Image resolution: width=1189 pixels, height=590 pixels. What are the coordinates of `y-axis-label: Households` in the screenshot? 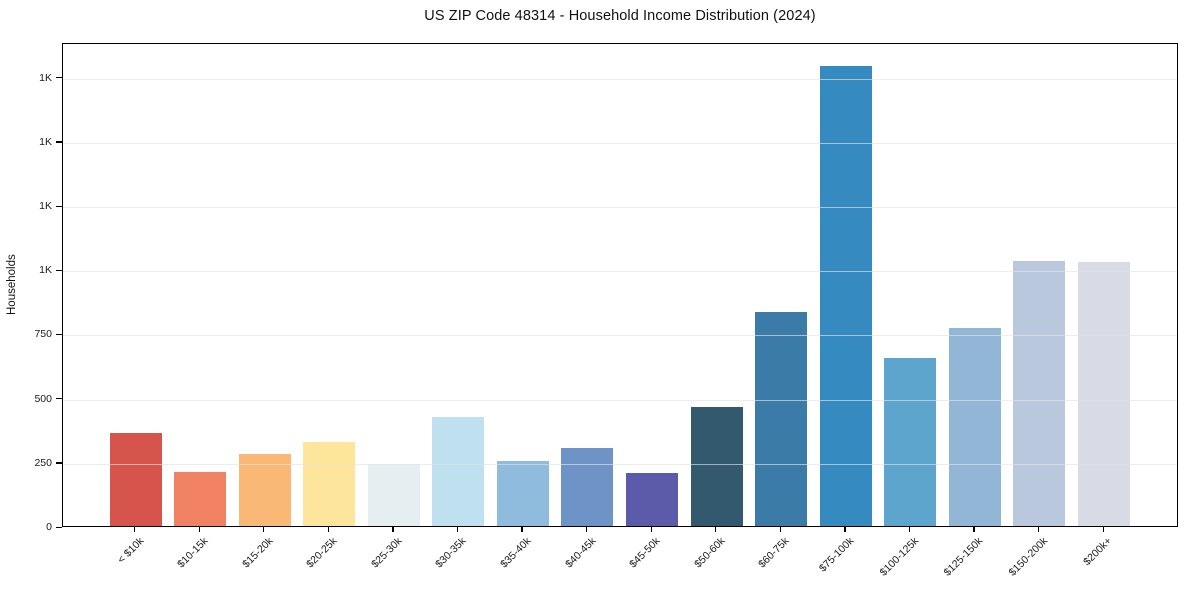 It's located at (12, 285).